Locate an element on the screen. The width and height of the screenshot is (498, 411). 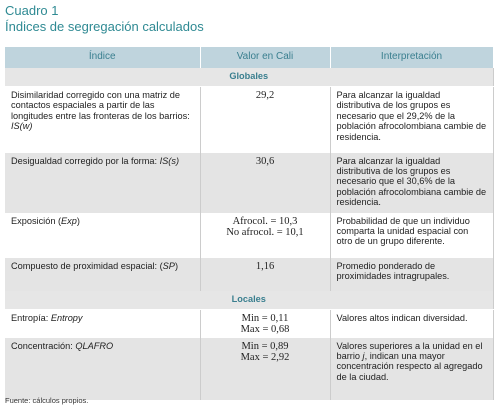
valor-cell: Afrocol. = 10,3 No afrocol. = 10,1 is located at coordinates (265, 235).